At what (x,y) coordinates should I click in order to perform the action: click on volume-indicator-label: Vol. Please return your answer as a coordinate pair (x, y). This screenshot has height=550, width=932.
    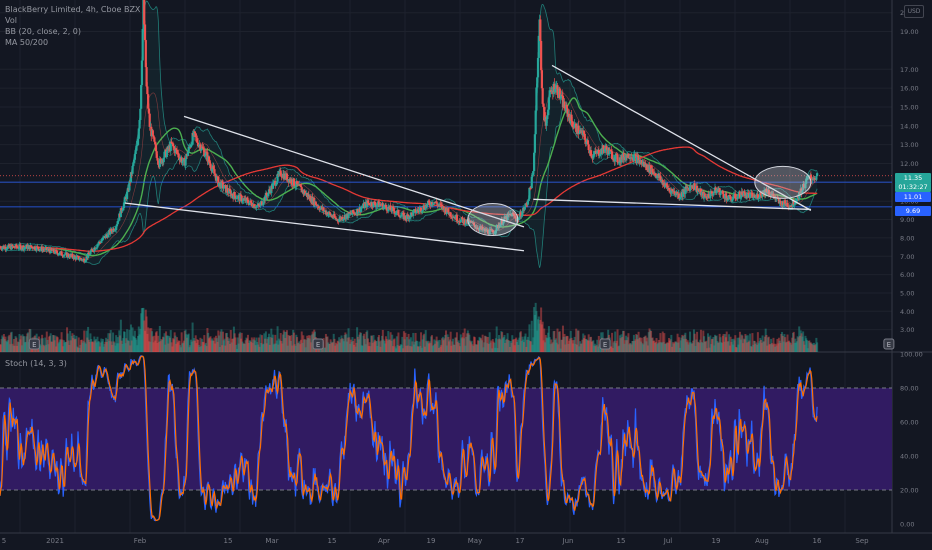
    Looking at the image, I should click on (11, 20).